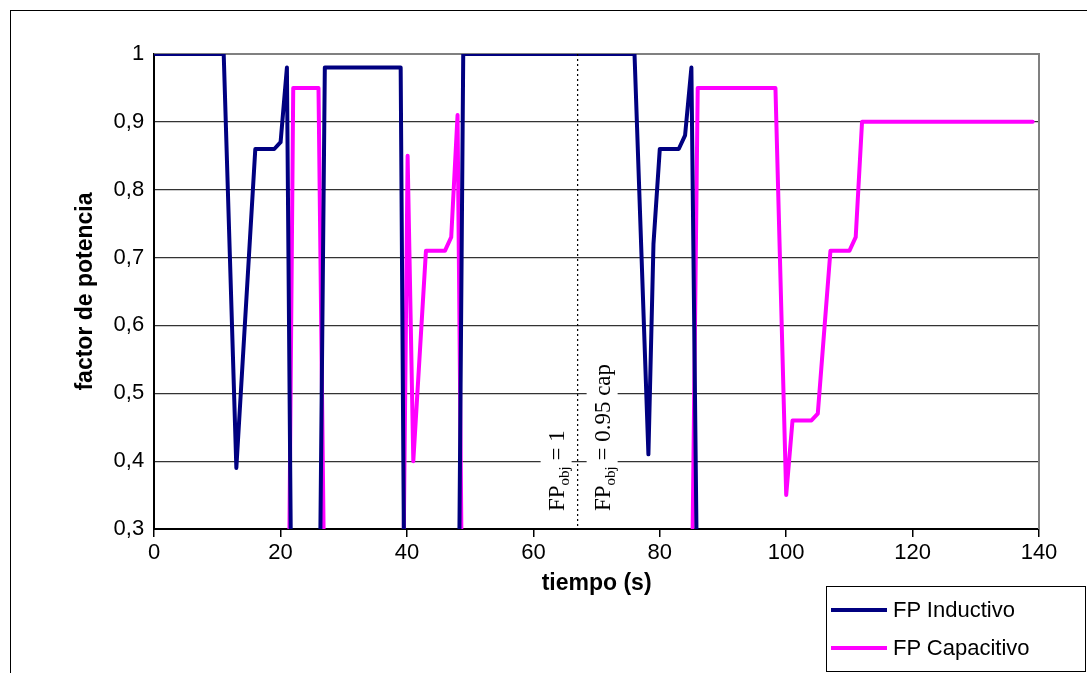  I want to click on y-tick-label: 0,7, so click(129, 256).